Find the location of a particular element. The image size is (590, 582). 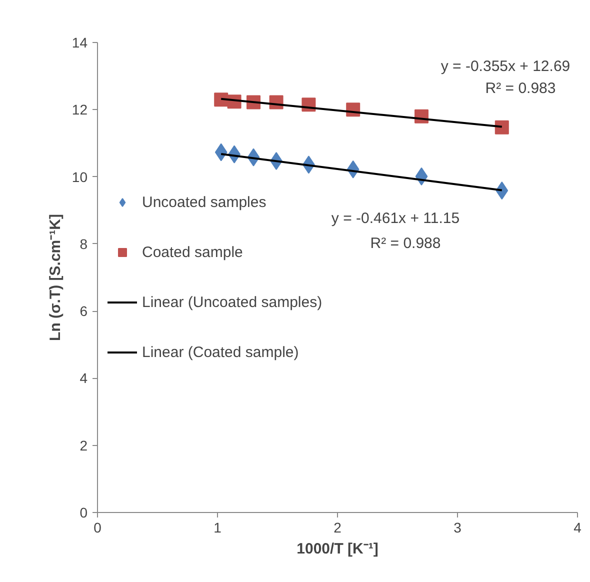

legend-label: Linear (Uncoated samples) is located at coordinates (232, 302).